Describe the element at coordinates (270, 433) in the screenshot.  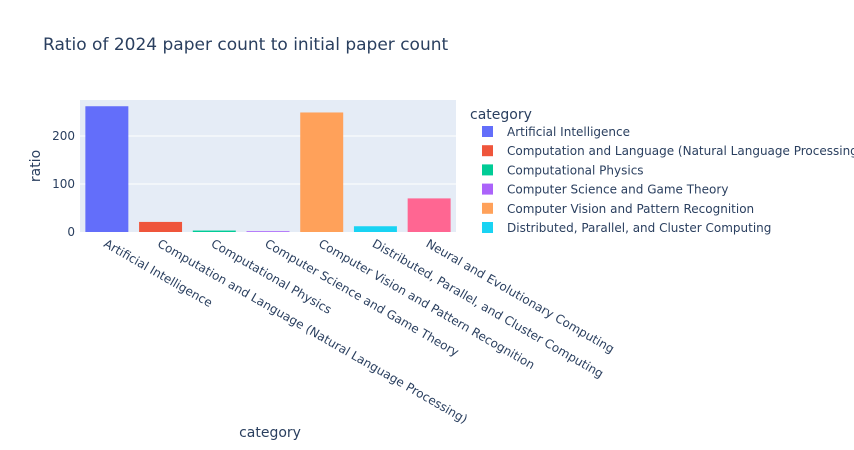
I see `x-axis-title: category` at that location.